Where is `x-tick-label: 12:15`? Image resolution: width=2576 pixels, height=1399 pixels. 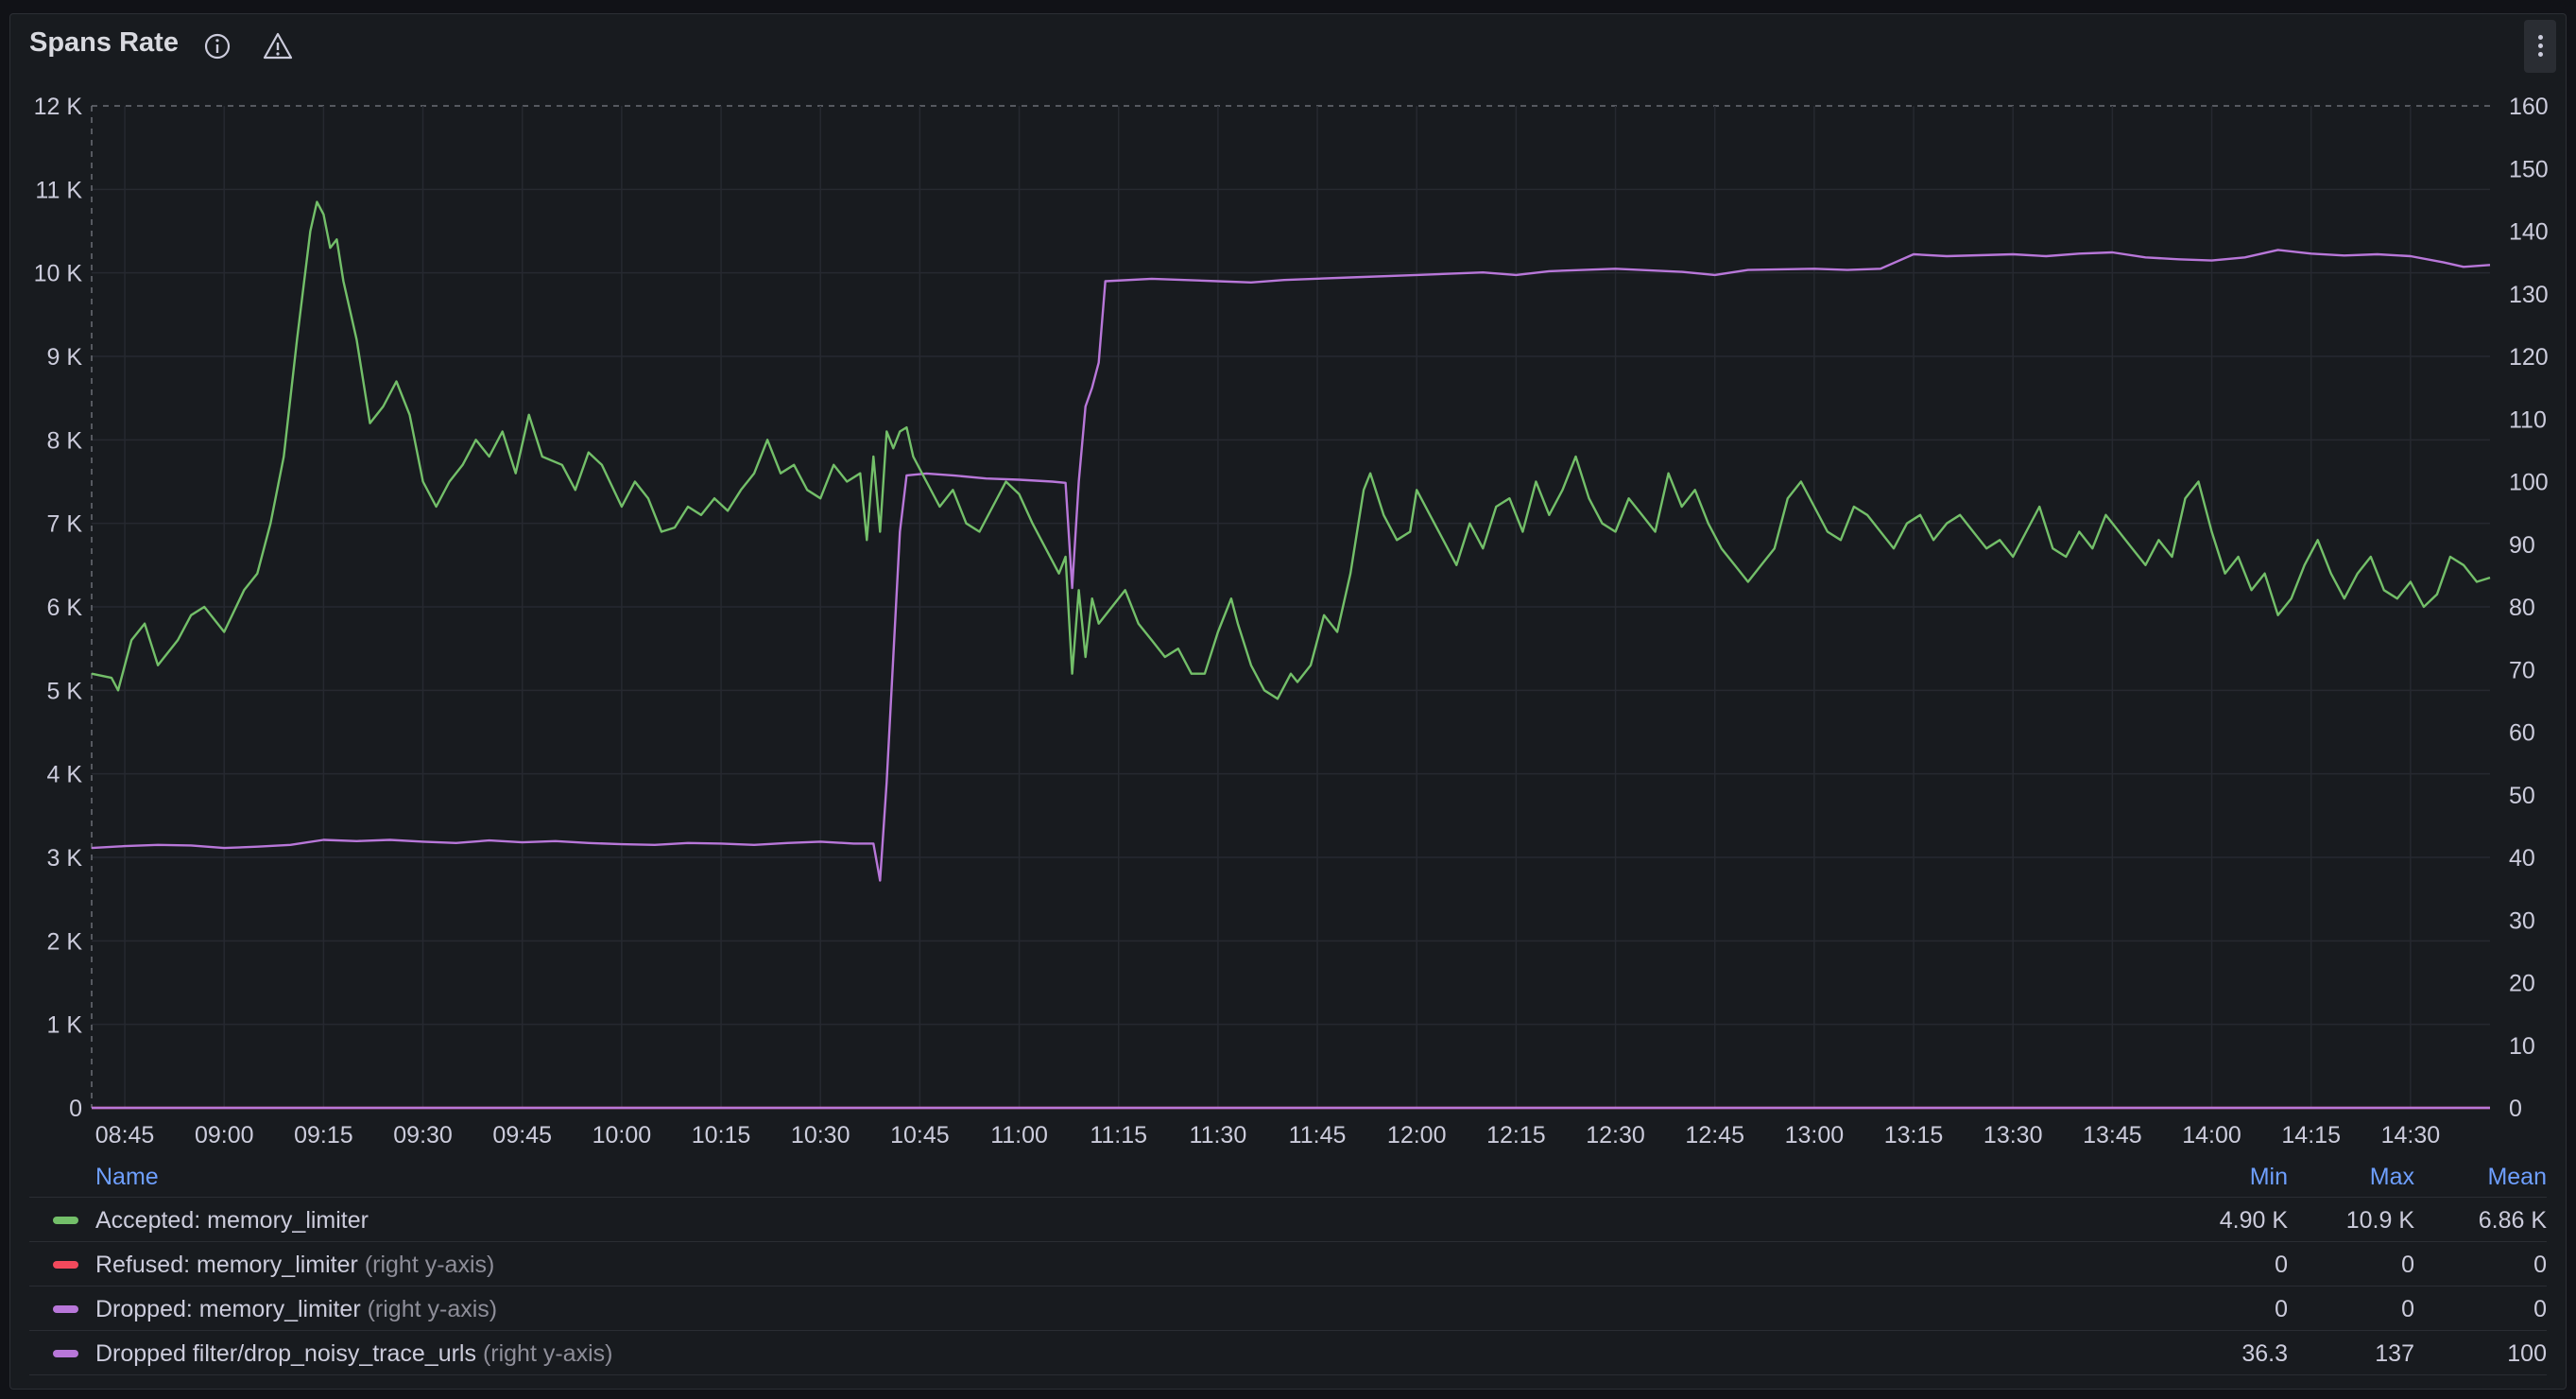 x-tick-label: 12:15 is located at coordinates (1516, 1135).